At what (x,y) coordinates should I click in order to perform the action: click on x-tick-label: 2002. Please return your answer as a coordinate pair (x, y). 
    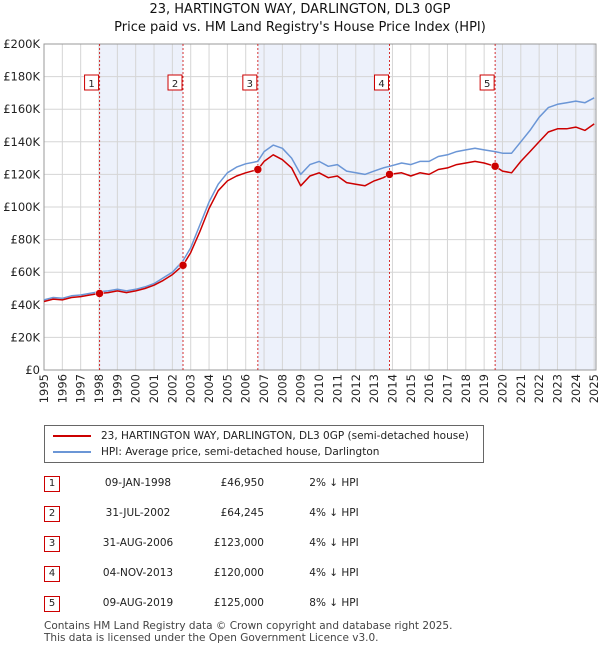
    Looking at the image, I should click on (172, 388).